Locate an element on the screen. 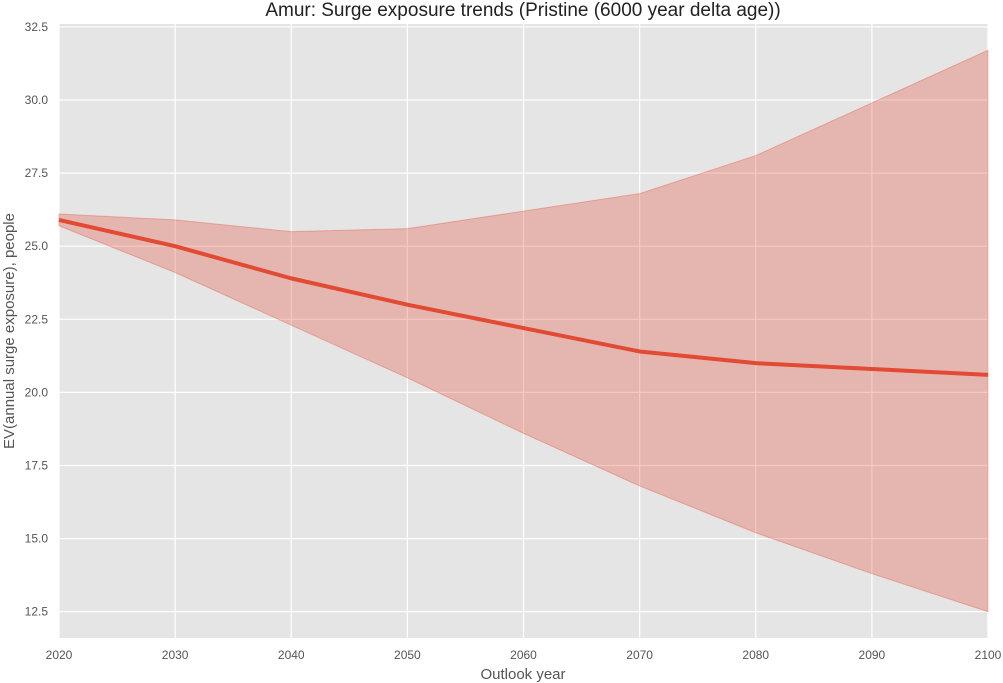  y-tick-label: 12.5 is located at coordinates (37, 612).